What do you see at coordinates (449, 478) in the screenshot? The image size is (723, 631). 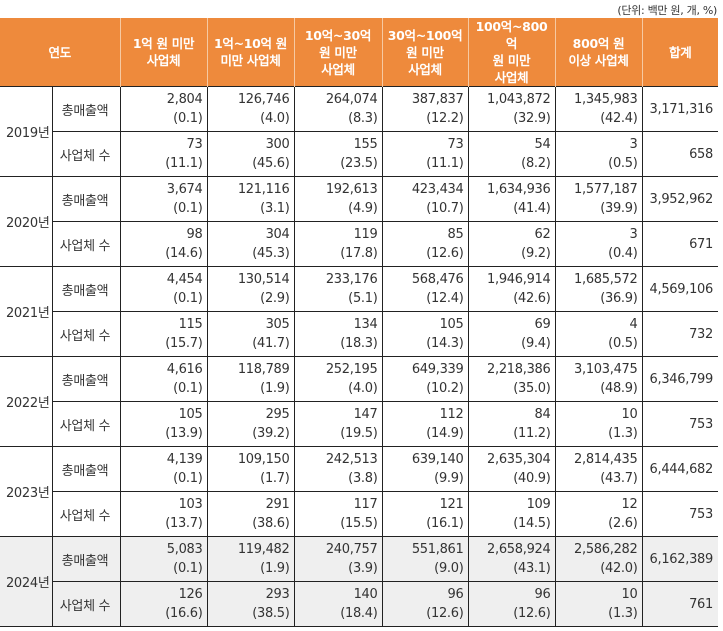 I see `percent: (9.9)` at bounding box center [449, 478].